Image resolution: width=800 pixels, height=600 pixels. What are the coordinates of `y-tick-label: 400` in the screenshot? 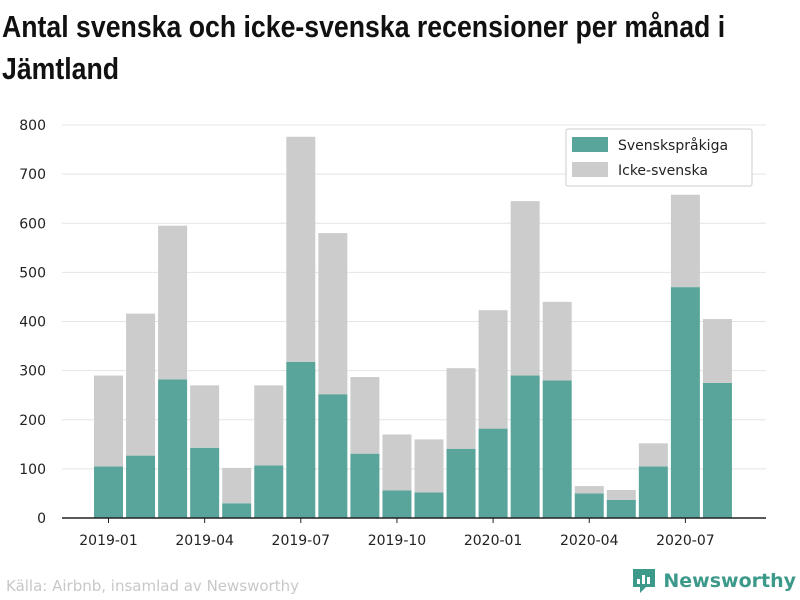 It's located at (32, 323).